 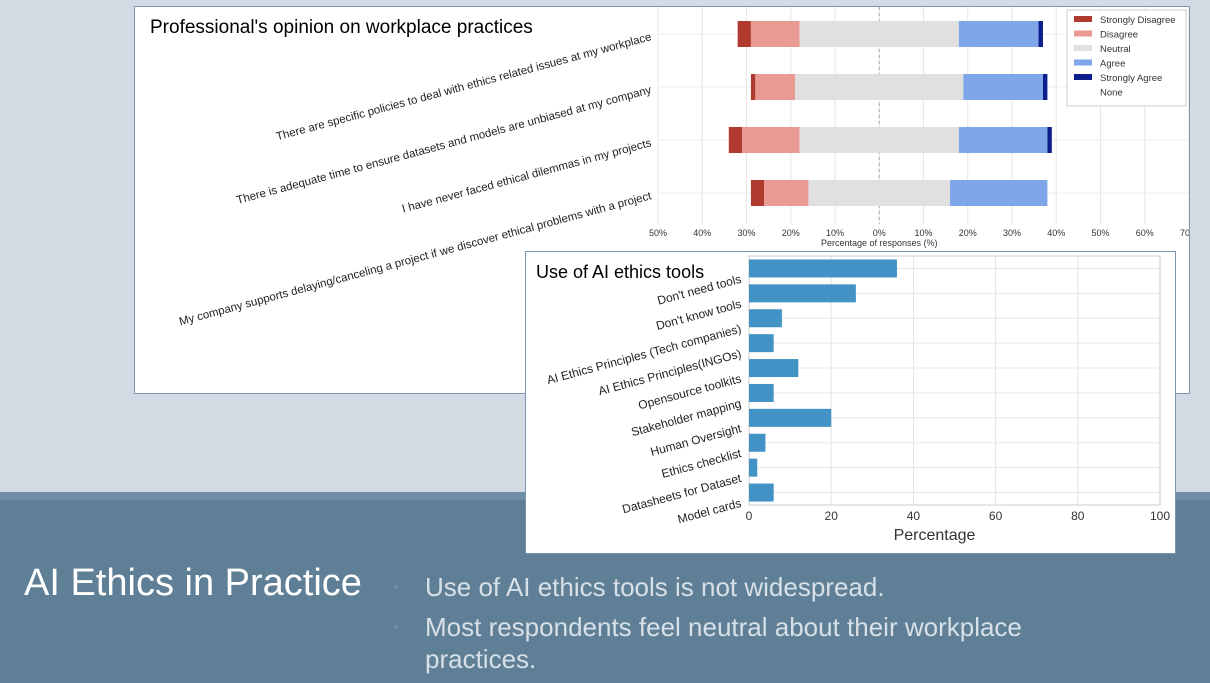 I want to click on legend-label: Agree, so click(x=1112, y=64).